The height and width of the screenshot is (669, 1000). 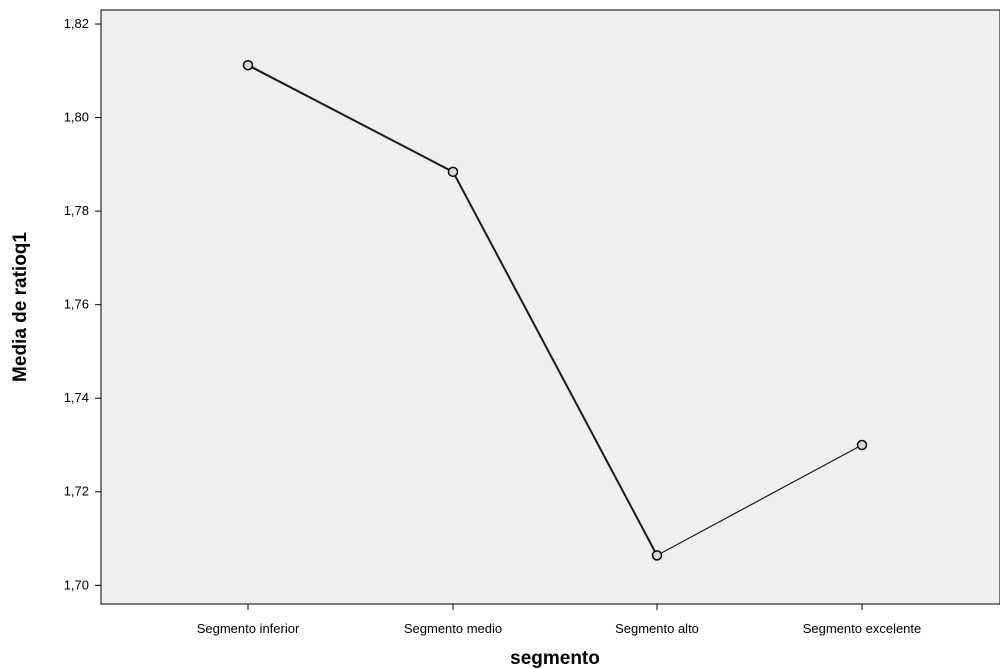 I want to click on y-tick-label: 1,72, so click(x=76, y=491).